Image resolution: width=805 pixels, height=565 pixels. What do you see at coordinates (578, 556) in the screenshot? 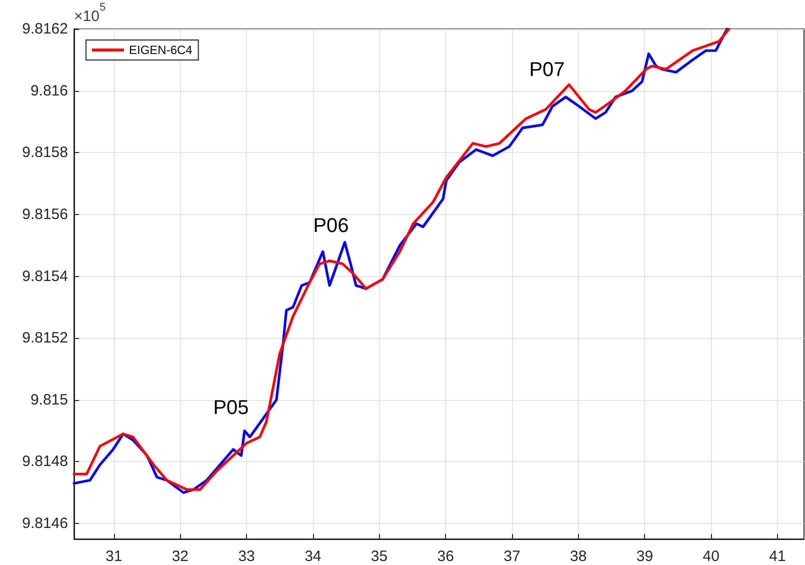
I see `x-tick-label: 38` at bounding box center [578, 556].